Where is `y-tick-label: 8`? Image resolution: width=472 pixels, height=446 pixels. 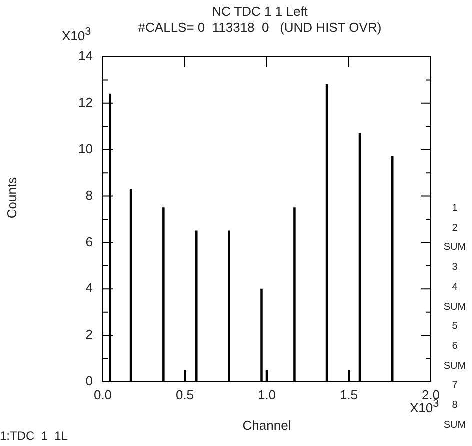
y-tick-label: 8 is located at coordinates (89, 195).